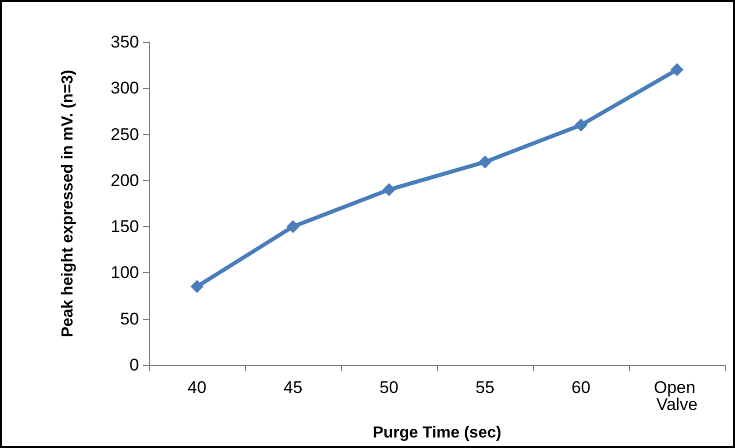 The height and width of the screenshot is (448, 735). Describe the element at coordinates (293, 387) in the screenshot. I see `x-tick-label: 45` at that location.